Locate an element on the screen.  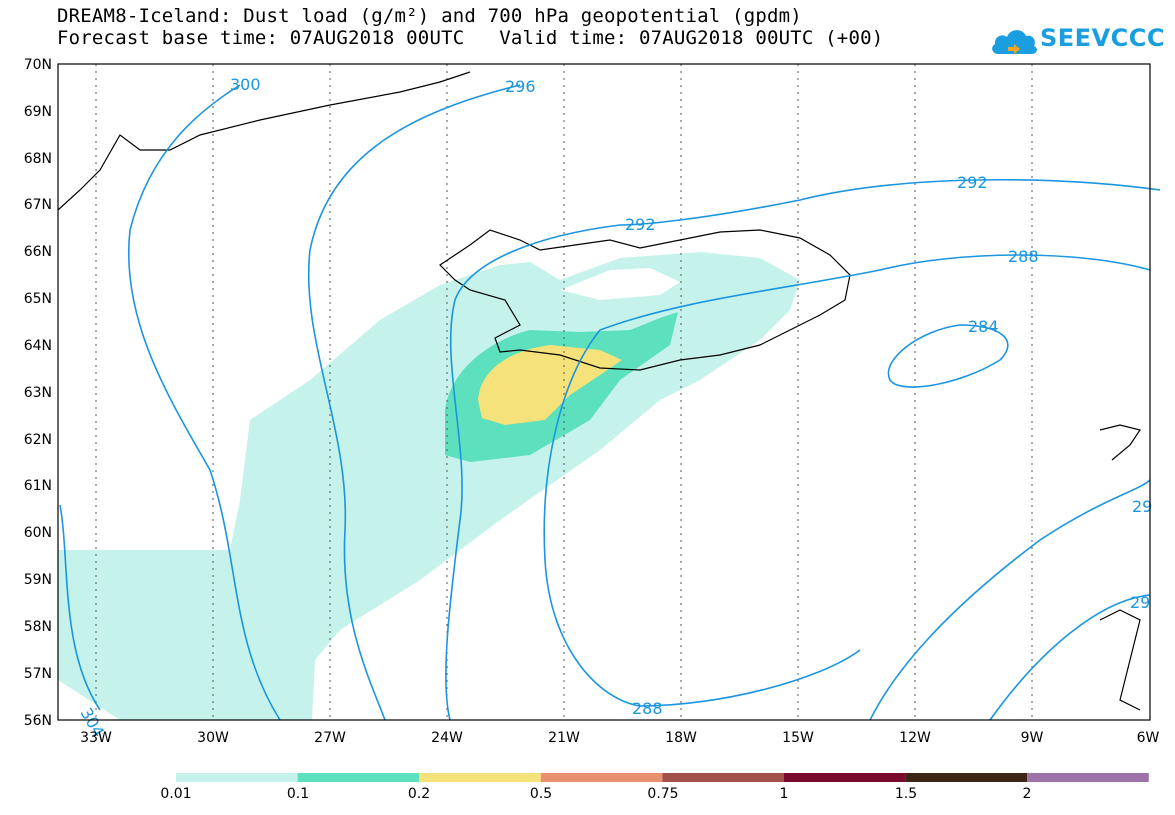
lat-label: 57N is located at coordinates (38, 674).